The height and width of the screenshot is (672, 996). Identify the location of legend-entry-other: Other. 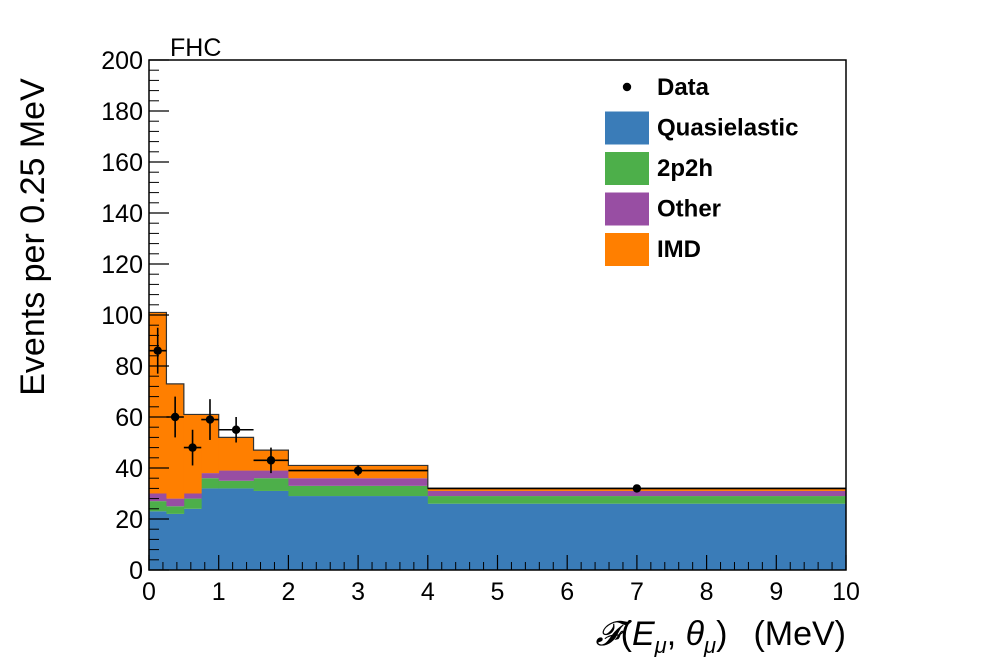
(663, 209).